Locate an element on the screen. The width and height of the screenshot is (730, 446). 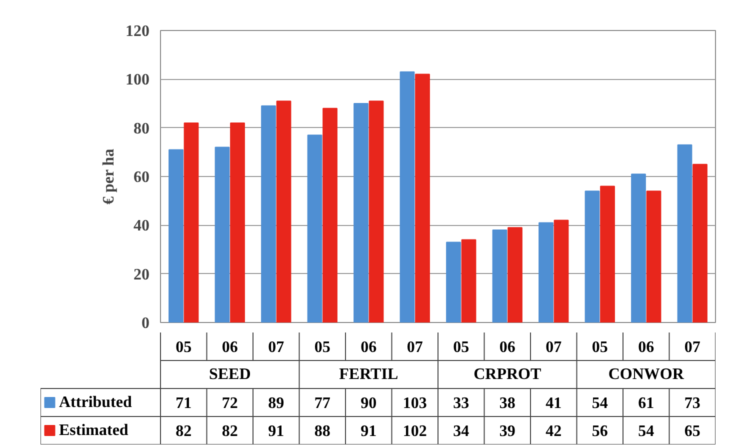
legend-label: Attributed is located at coordinates (95, 402).